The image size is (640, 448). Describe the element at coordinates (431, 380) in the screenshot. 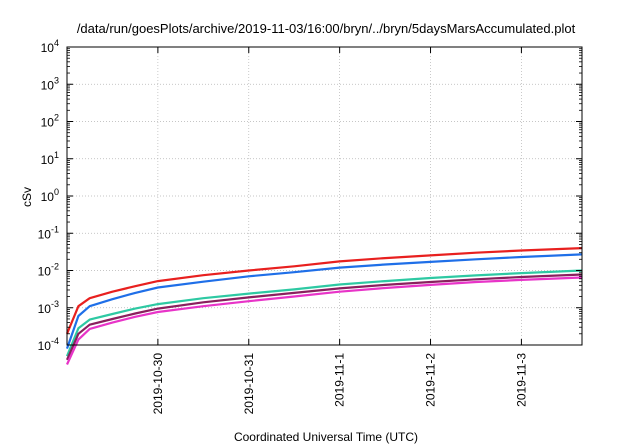

I see `x-tick-label: 2019-11-2` at that location.